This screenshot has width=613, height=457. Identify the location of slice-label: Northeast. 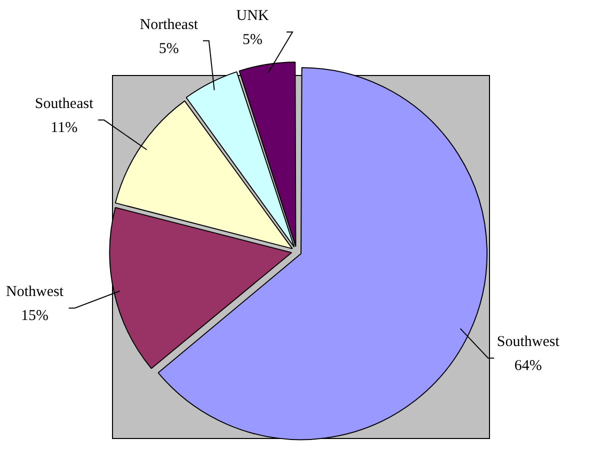
(169, 24).